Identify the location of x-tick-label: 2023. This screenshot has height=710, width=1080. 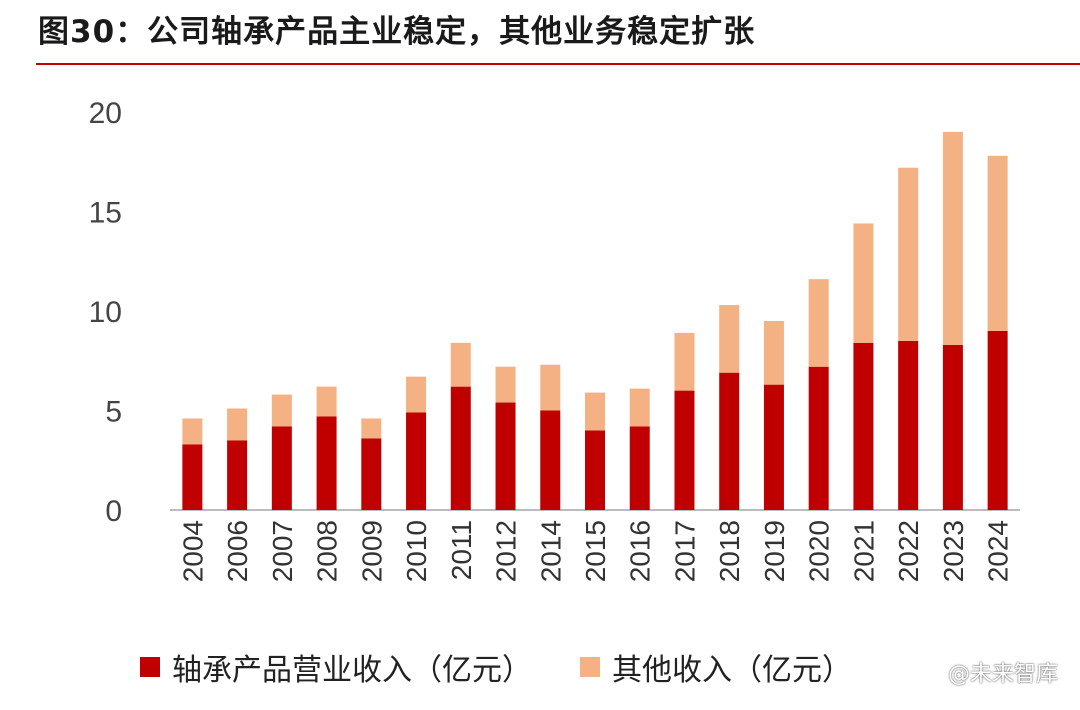
(953, 551).